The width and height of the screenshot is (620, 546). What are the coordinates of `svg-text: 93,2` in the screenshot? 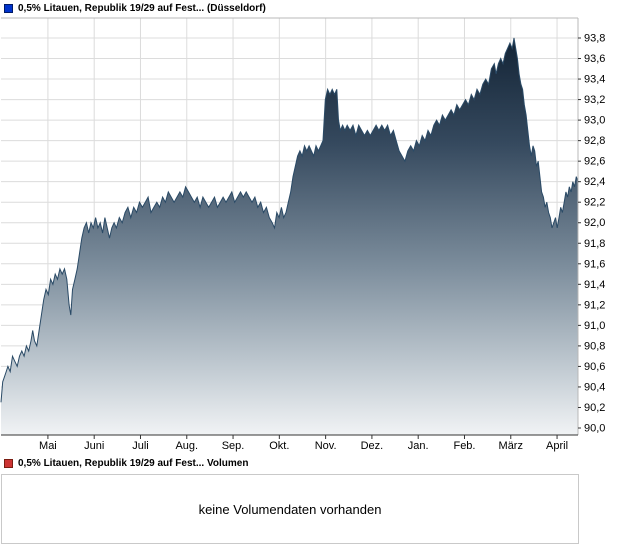 It's located at (594, 100).